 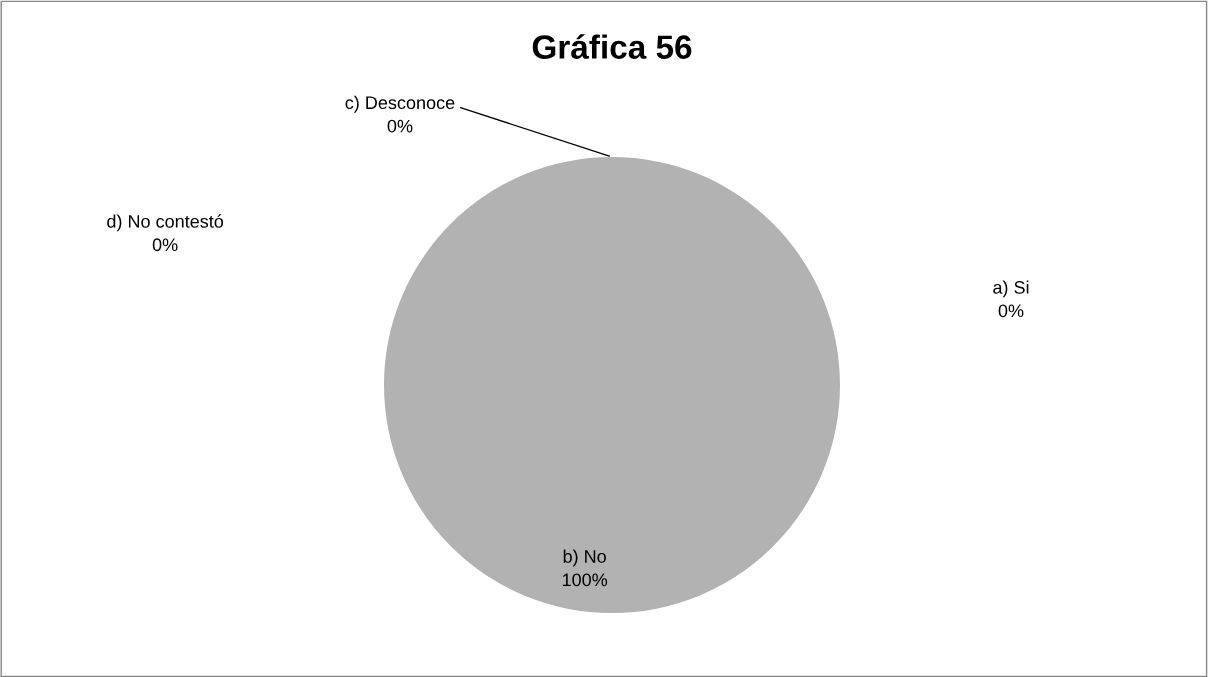 I want to click on category-label: c) Desconoce, so click(x=400, y=104).